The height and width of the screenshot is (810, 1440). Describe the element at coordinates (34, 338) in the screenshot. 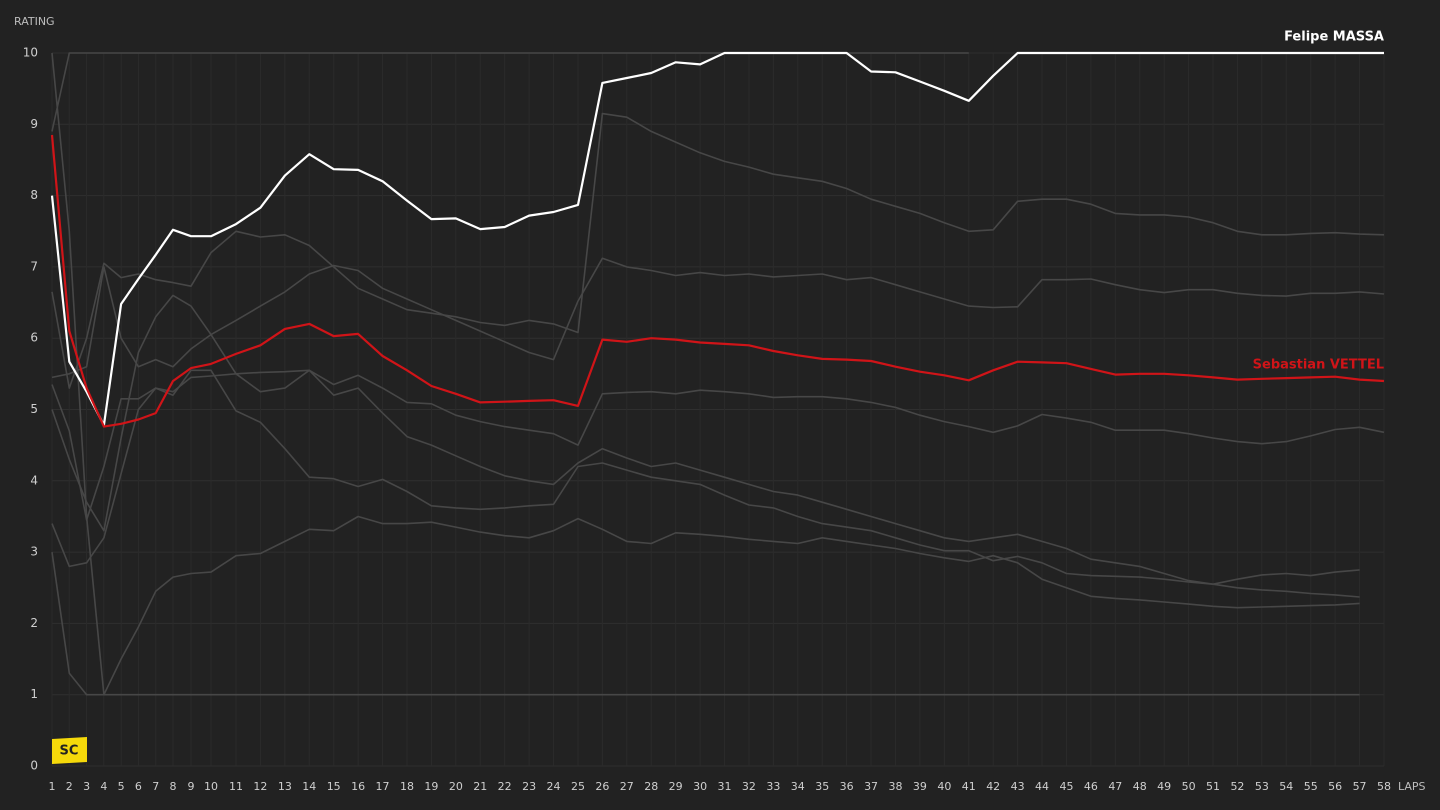

I see `y-tick-label: 6` at that location.